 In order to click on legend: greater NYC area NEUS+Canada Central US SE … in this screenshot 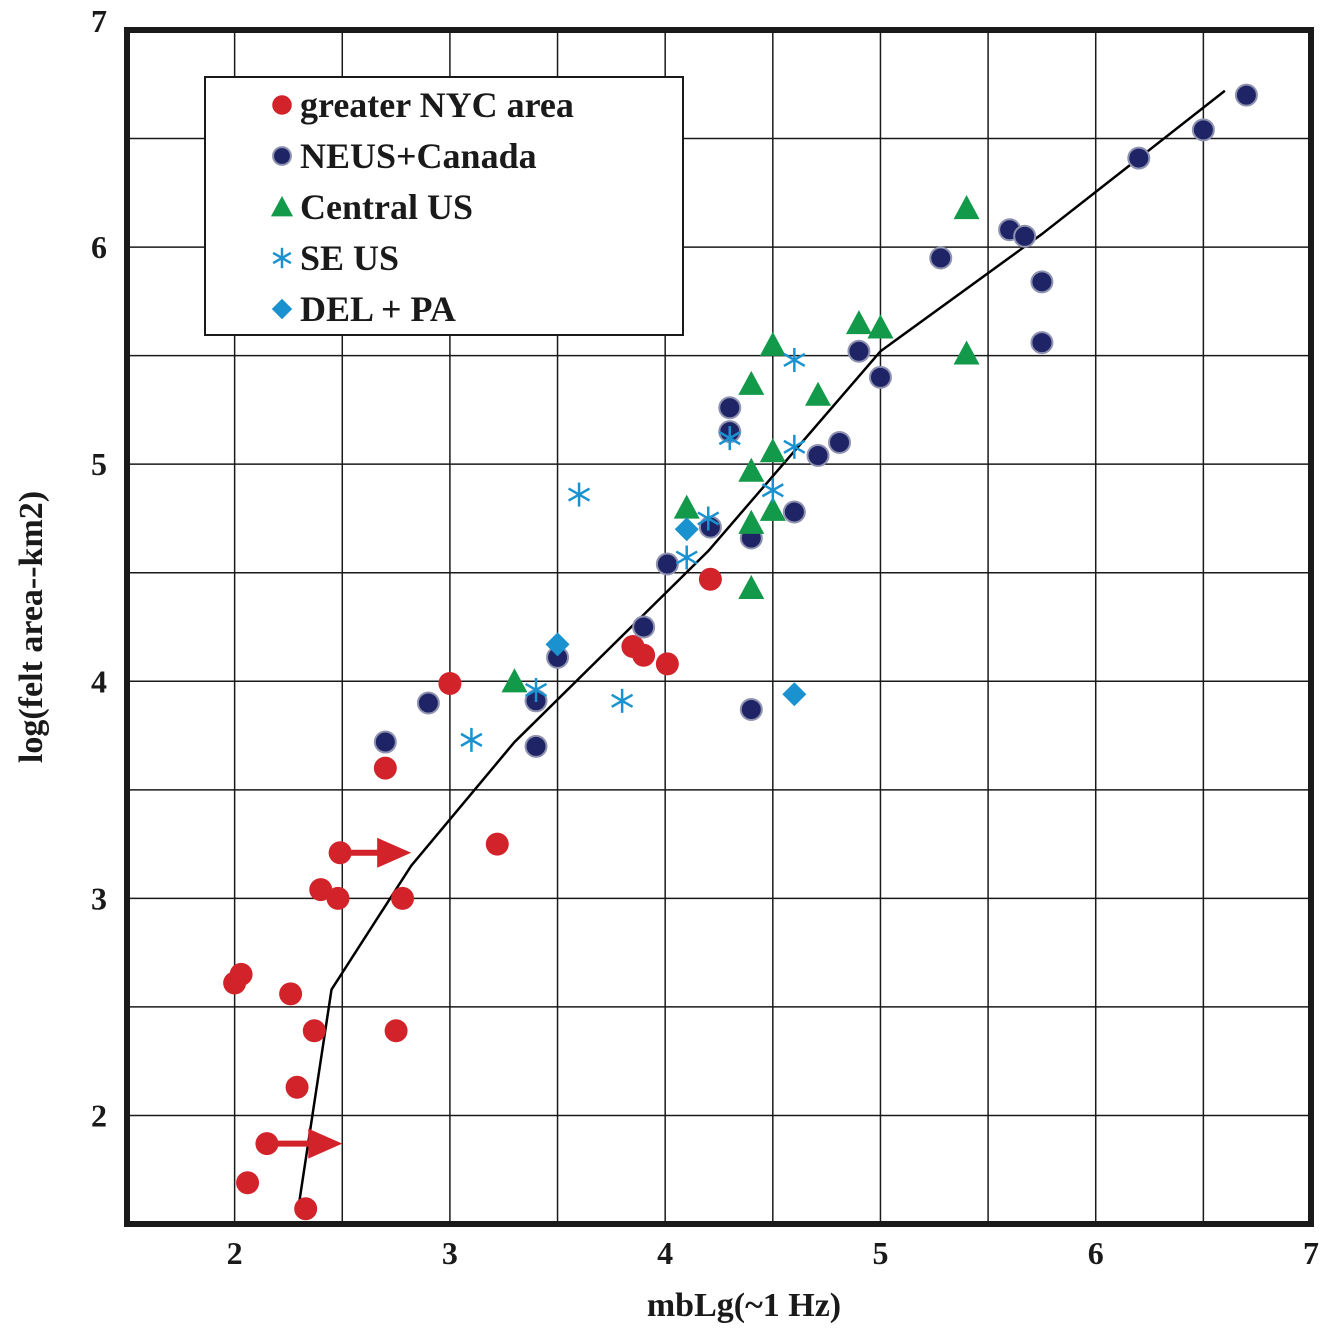, I will do `click(444, 206)`.